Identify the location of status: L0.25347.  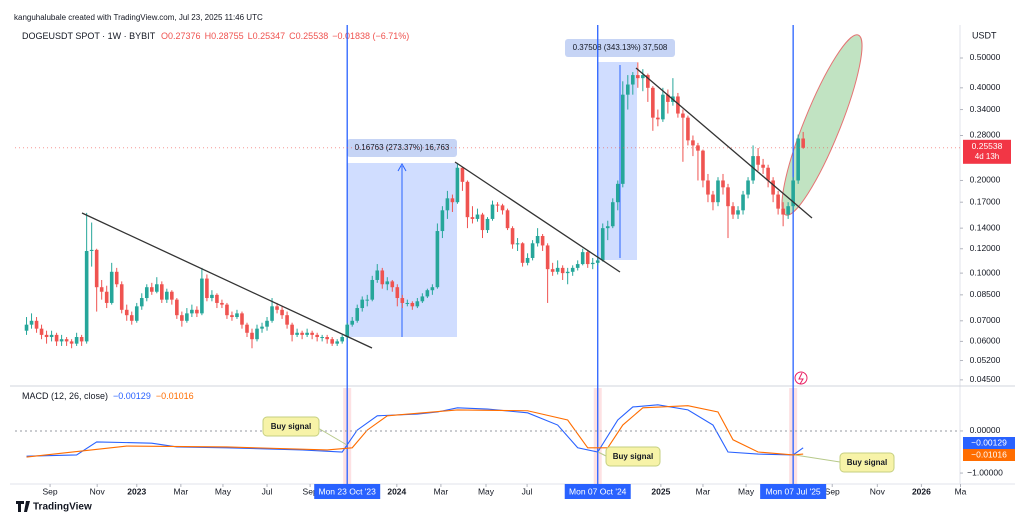
(267, 36).